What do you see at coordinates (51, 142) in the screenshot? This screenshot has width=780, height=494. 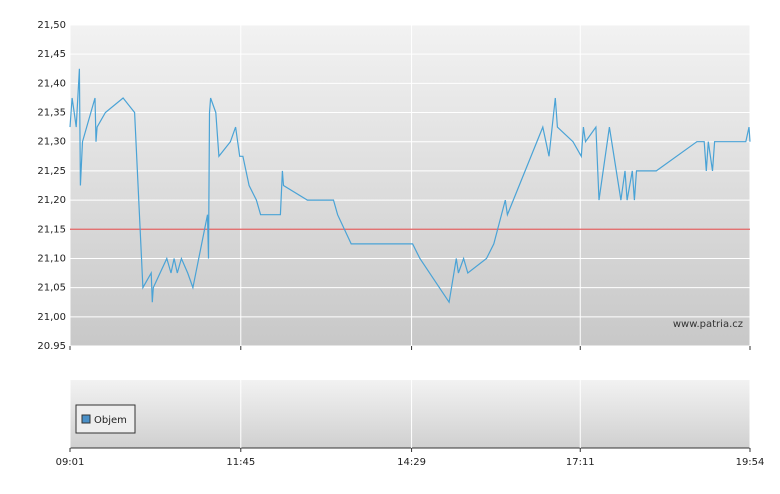 I see `y-tick-label: 21,30` at bounding box center [51, 142].